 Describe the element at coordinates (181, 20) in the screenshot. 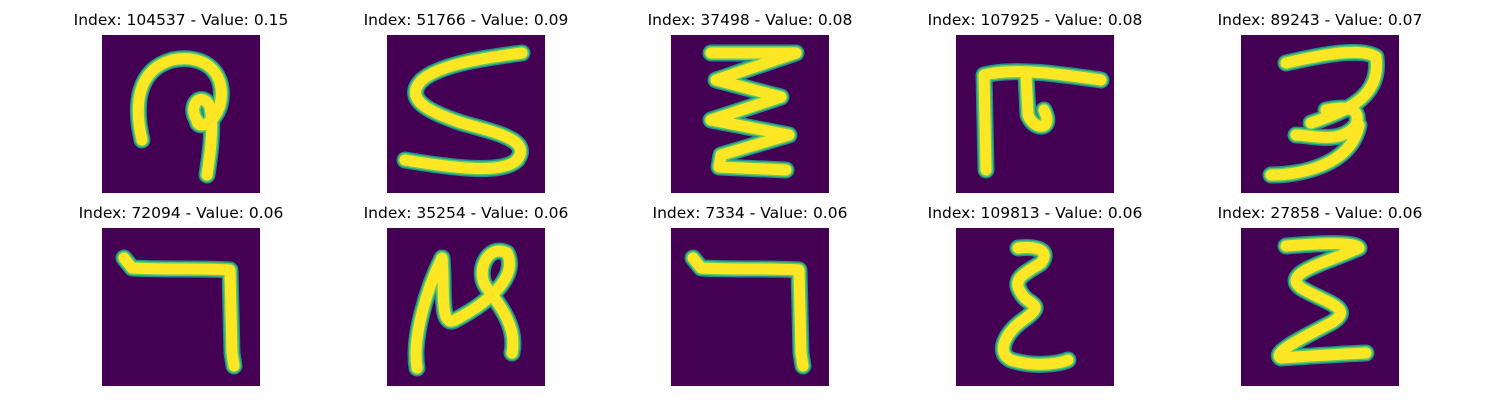

I see `panel-title: Index: 104537 - Value: 0.15` at that location.